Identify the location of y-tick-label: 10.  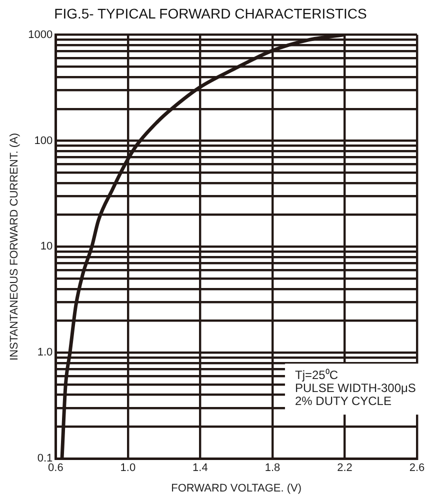
(46, 246).